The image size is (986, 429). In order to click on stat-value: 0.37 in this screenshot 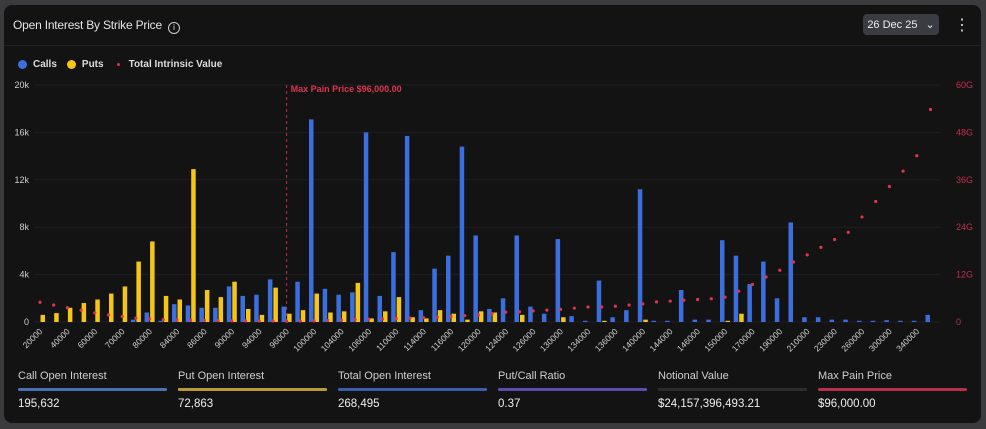, I will do `click(509, 404)`.